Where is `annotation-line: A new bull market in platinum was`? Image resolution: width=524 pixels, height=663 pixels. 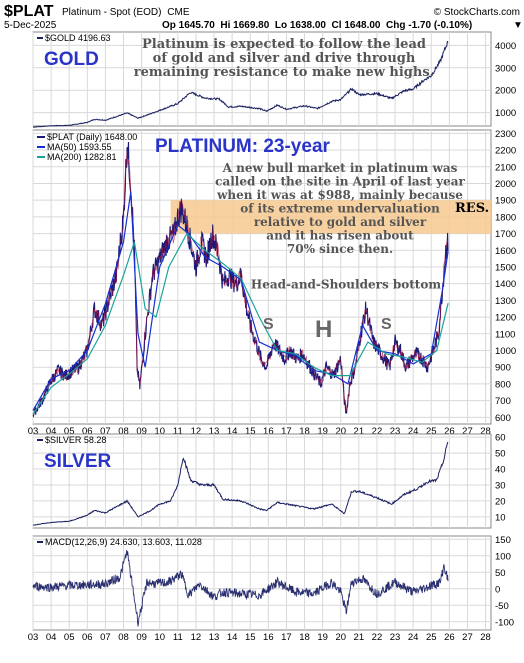 annotation-line: A new bull market in platinum was is located at coordinates (340, 168).